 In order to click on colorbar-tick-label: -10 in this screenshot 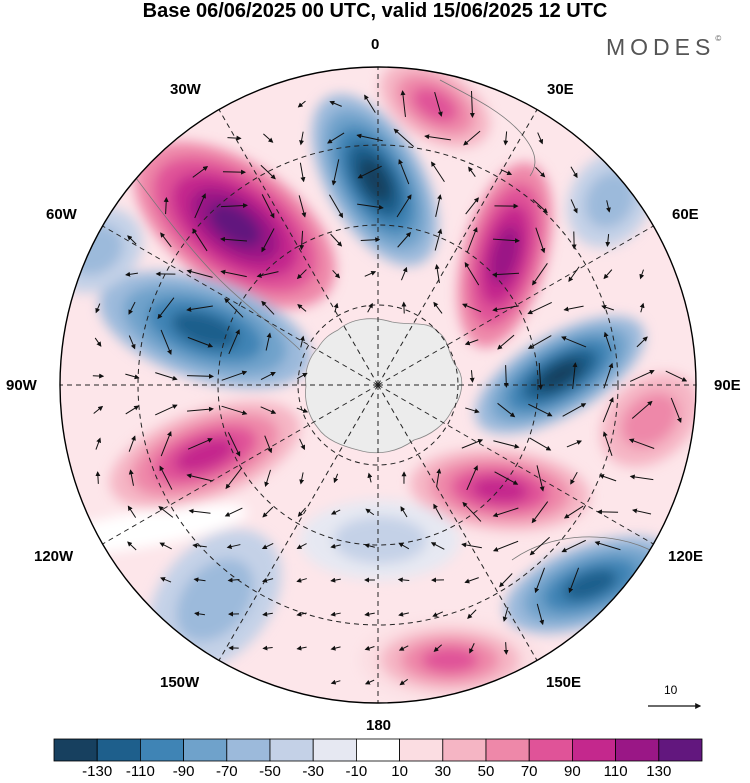, I will do `click(356, 771)`.